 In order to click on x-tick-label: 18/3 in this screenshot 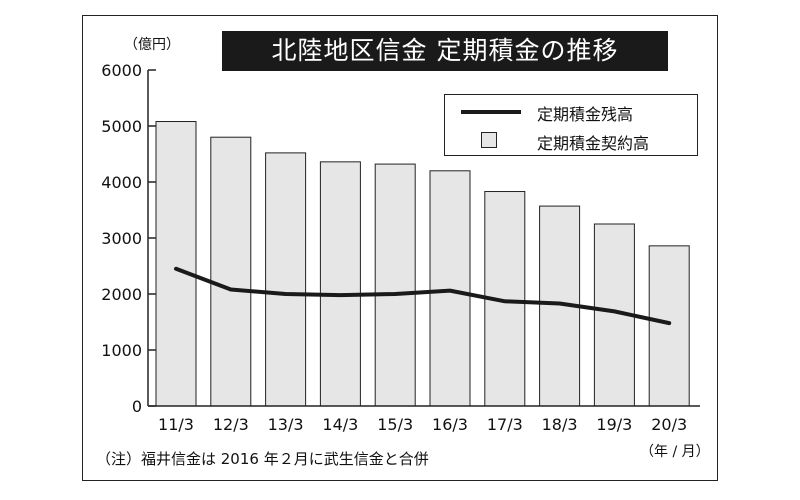, I will do `click(560, 424)`.